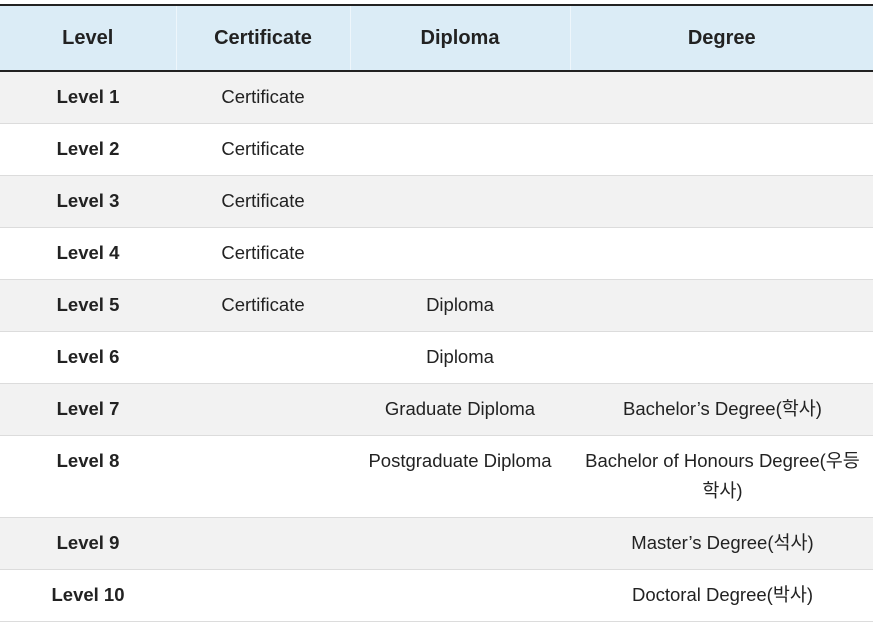  Describe the element at coordinates (88, 305) in the screenshot. I see `level-cell: Level 5` at that location.